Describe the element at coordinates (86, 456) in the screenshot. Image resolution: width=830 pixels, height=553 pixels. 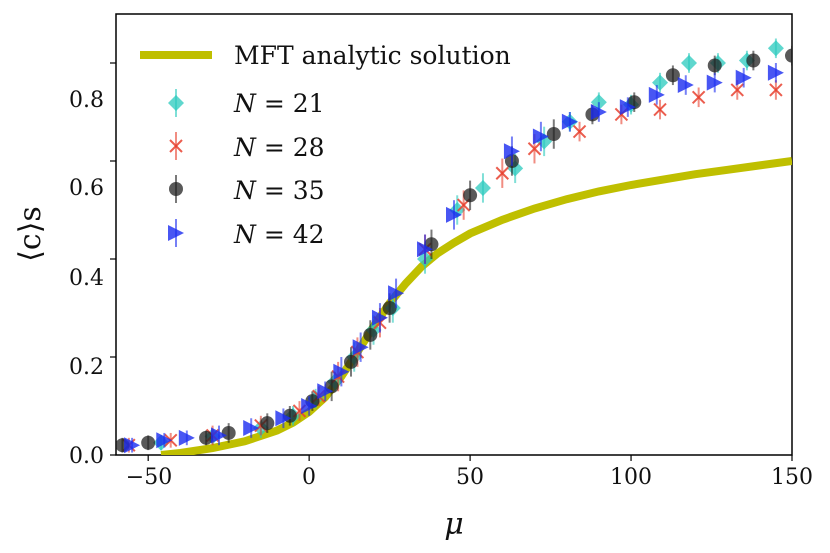
I see `y-tick-label: 0.0` at that location.